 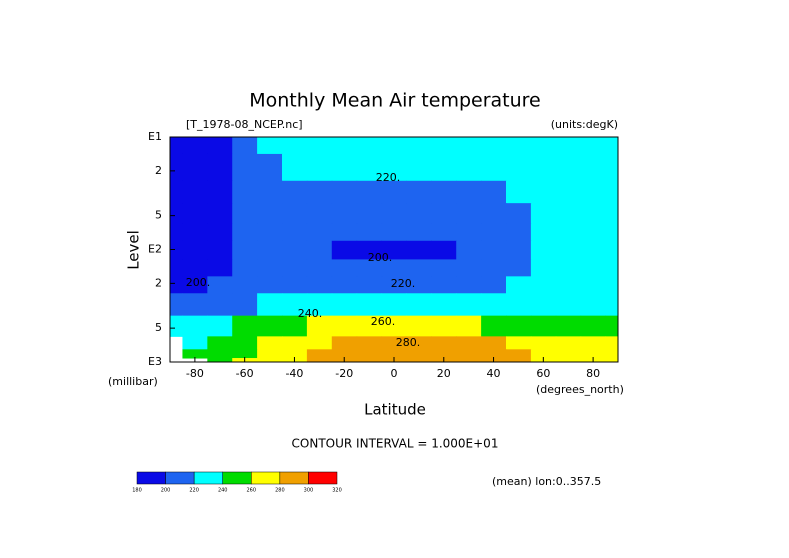 I want to click on x-tick-label: 60, so click(x=543, y=373).